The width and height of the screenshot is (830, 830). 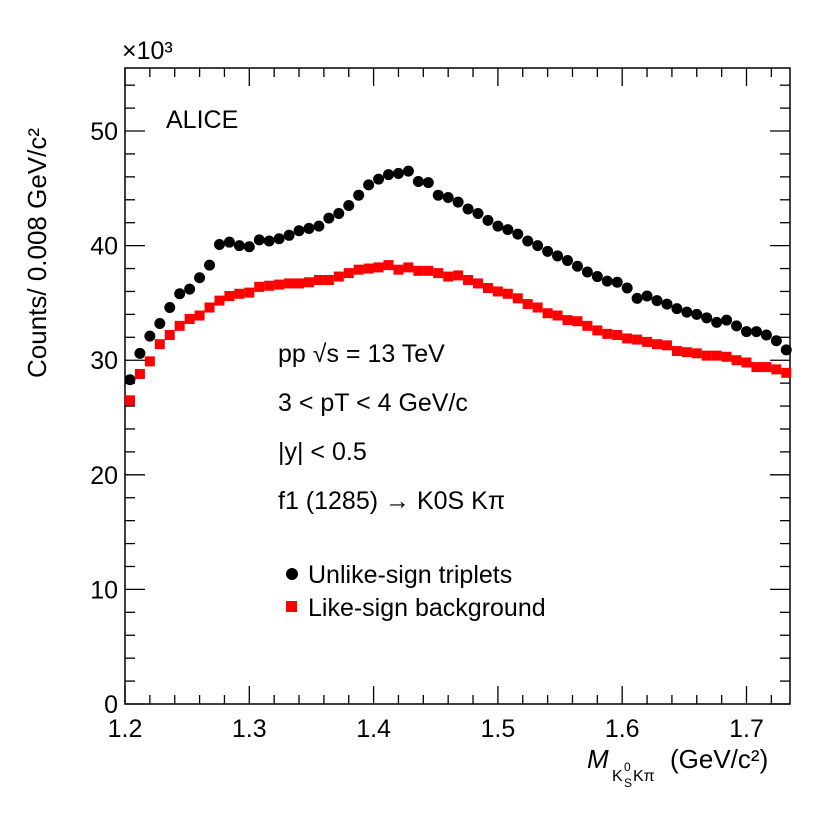 I want to click on annotation-energy: pp √s = 13 TeV, so click(x=361, y=354).